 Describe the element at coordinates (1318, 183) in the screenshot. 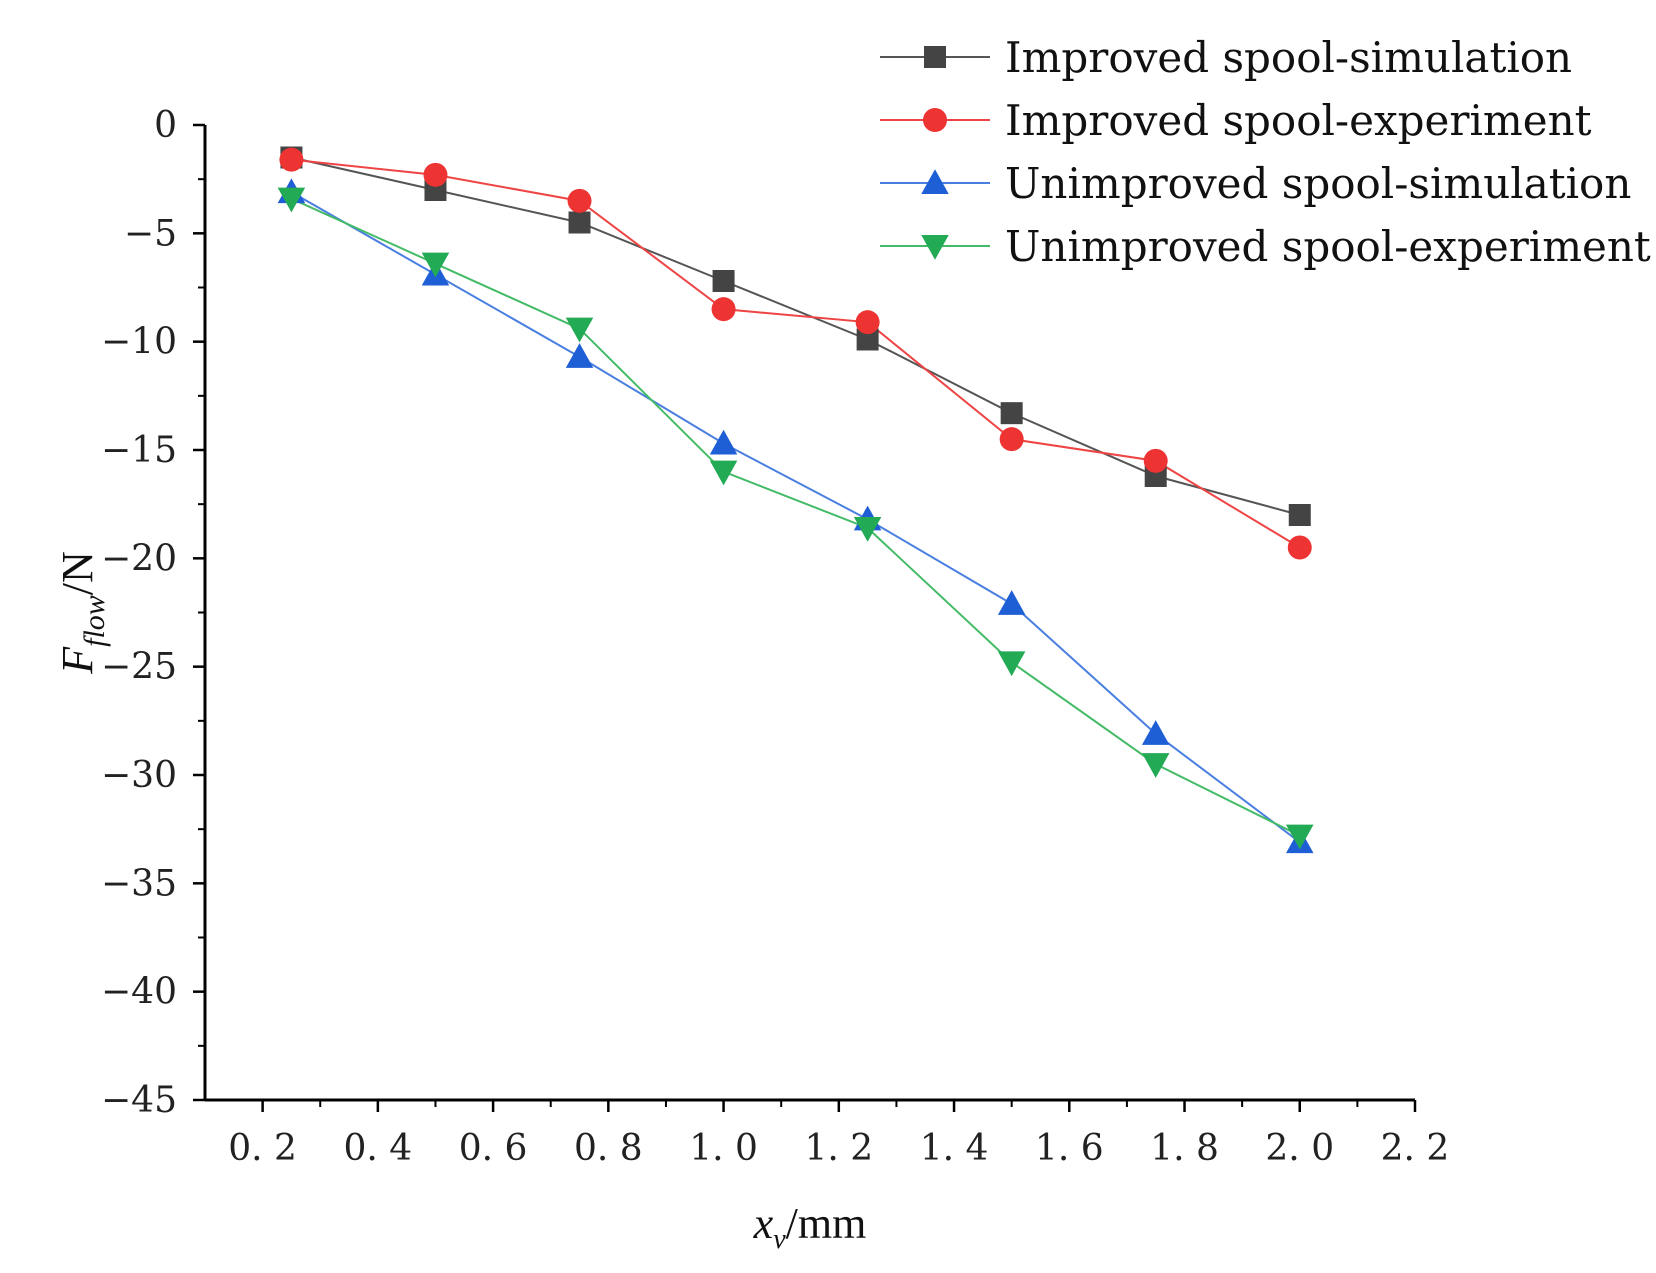

I see `legend-label: Unimproved spool-simulation` at that location.